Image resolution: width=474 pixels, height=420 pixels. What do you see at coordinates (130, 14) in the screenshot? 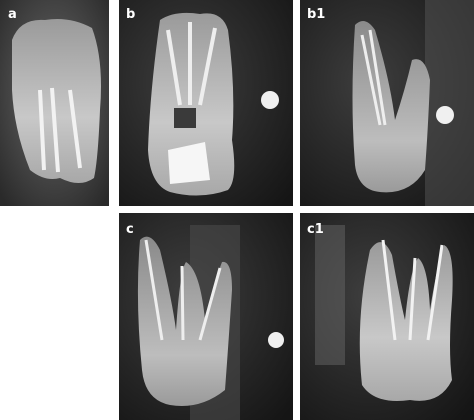
I see `panel-label: b` at bounding box center [130, 14].